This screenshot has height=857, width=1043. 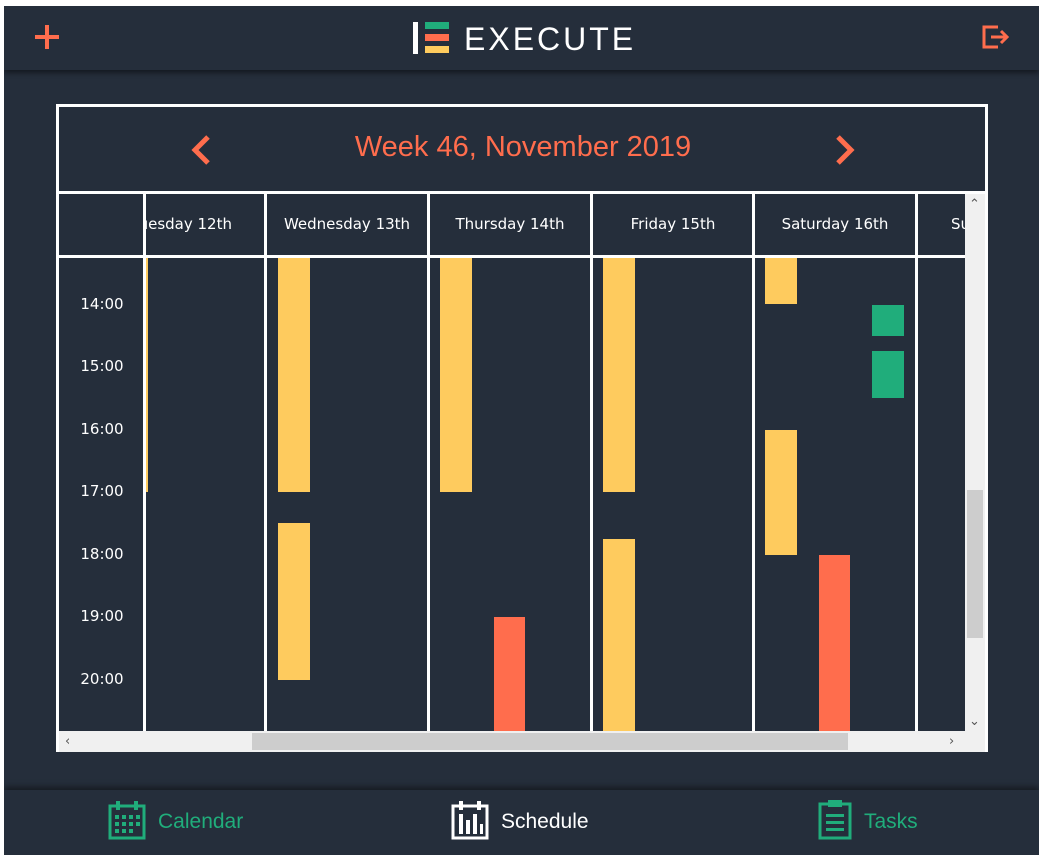 I want to click on top-bar: EXECUTE, so click(x=521, y=38).